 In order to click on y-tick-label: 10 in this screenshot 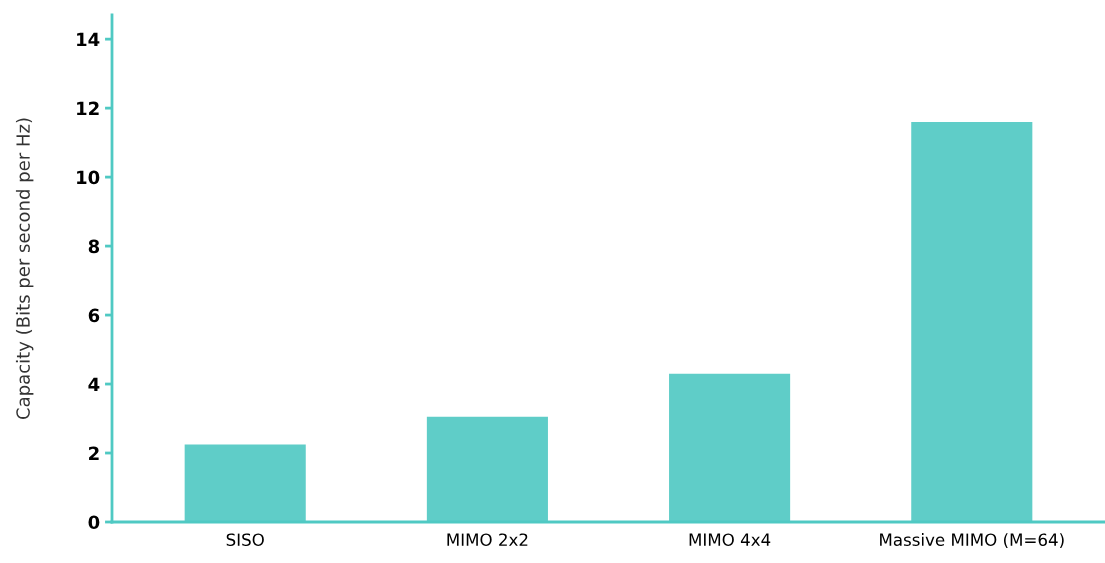, I will do `click(88, 177)`.